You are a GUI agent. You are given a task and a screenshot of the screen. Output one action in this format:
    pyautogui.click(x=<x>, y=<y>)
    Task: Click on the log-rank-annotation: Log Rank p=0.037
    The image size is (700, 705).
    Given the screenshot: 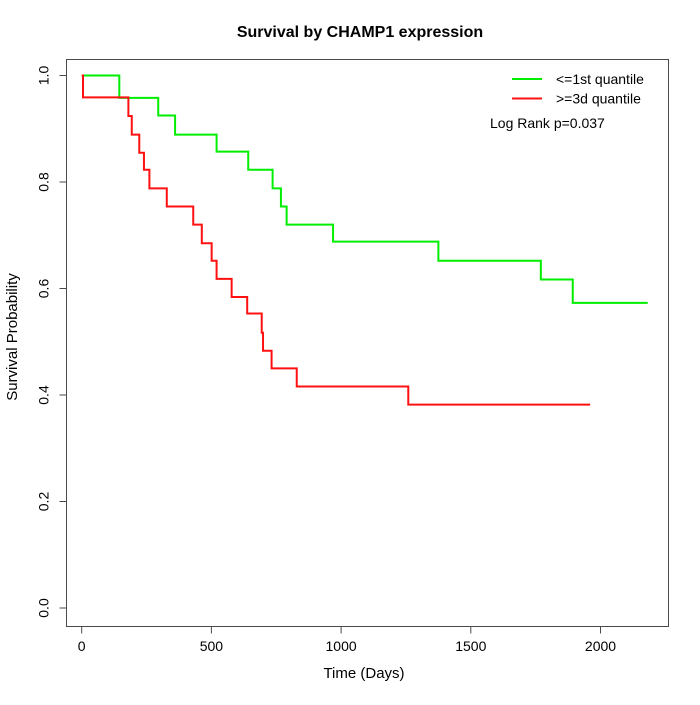 What is the action you would take?
    pyautogui.click(x=547, y=123)
    